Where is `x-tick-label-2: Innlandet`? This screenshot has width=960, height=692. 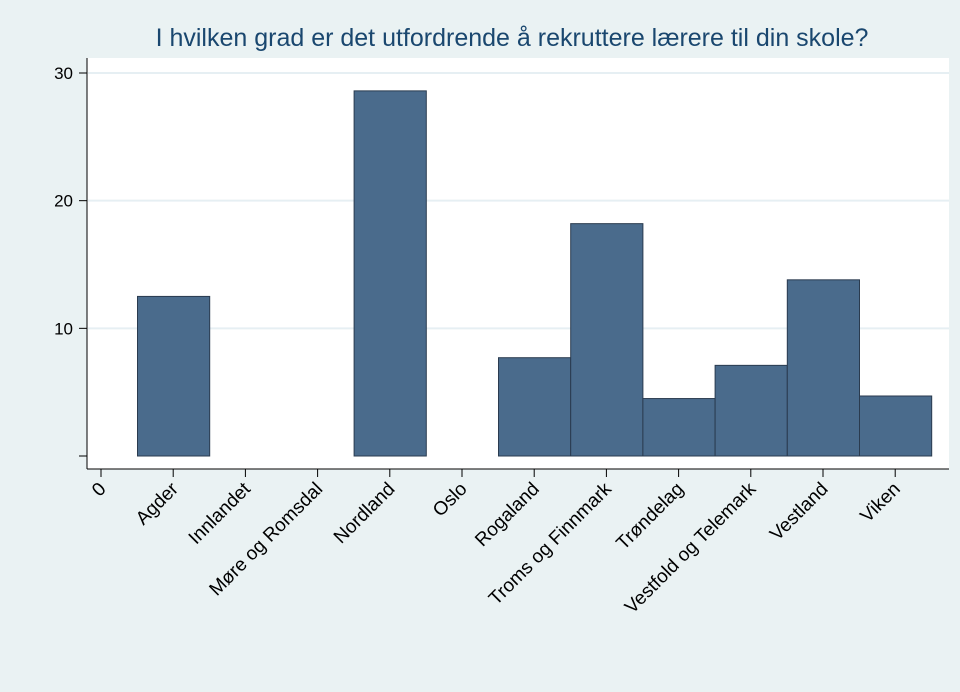 x-tick-label-2: Innlandet is located at coordinates (220, 513).